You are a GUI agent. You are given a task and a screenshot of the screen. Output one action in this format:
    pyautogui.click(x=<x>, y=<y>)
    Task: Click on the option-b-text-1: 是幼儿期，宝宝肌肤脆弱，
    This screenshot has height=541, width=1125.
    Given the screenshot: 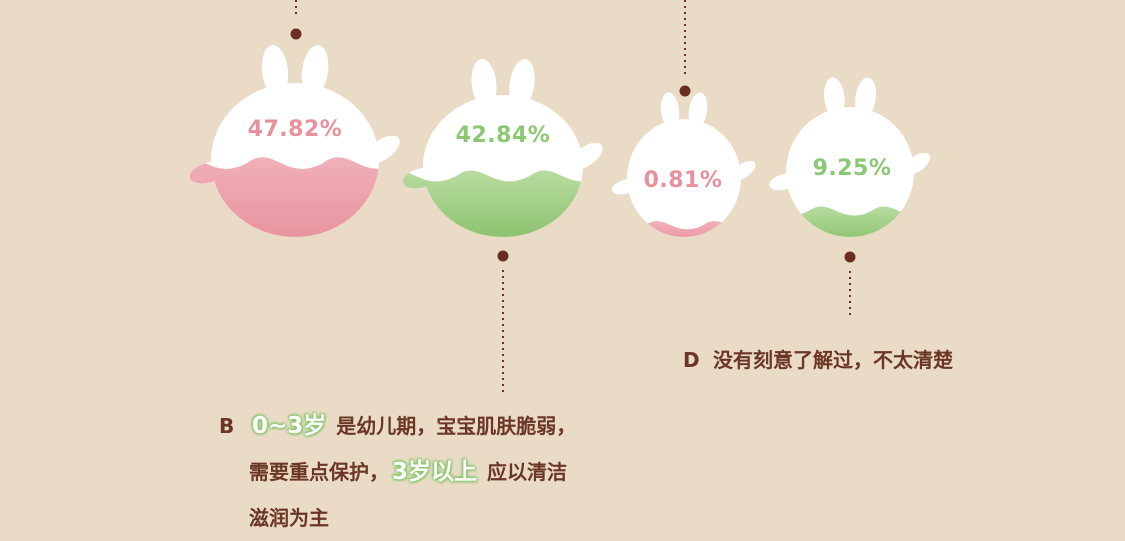 What is the action you would take?
    pyautogui.click(x=456, y=426)
    